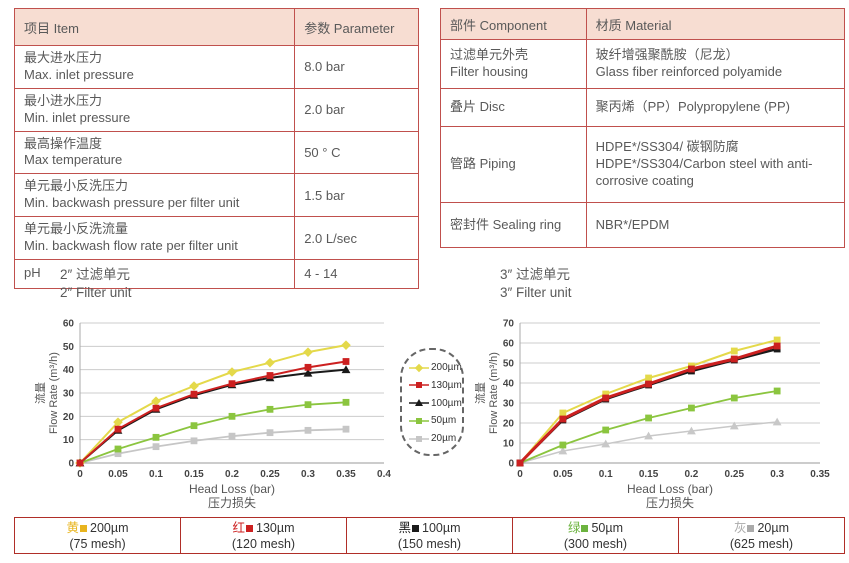 This screenshot has height=563, width=849. Describe the element at coordinates (595, 544) in the screenshot. I see `mesh-label: (300 mesh)` at that location.